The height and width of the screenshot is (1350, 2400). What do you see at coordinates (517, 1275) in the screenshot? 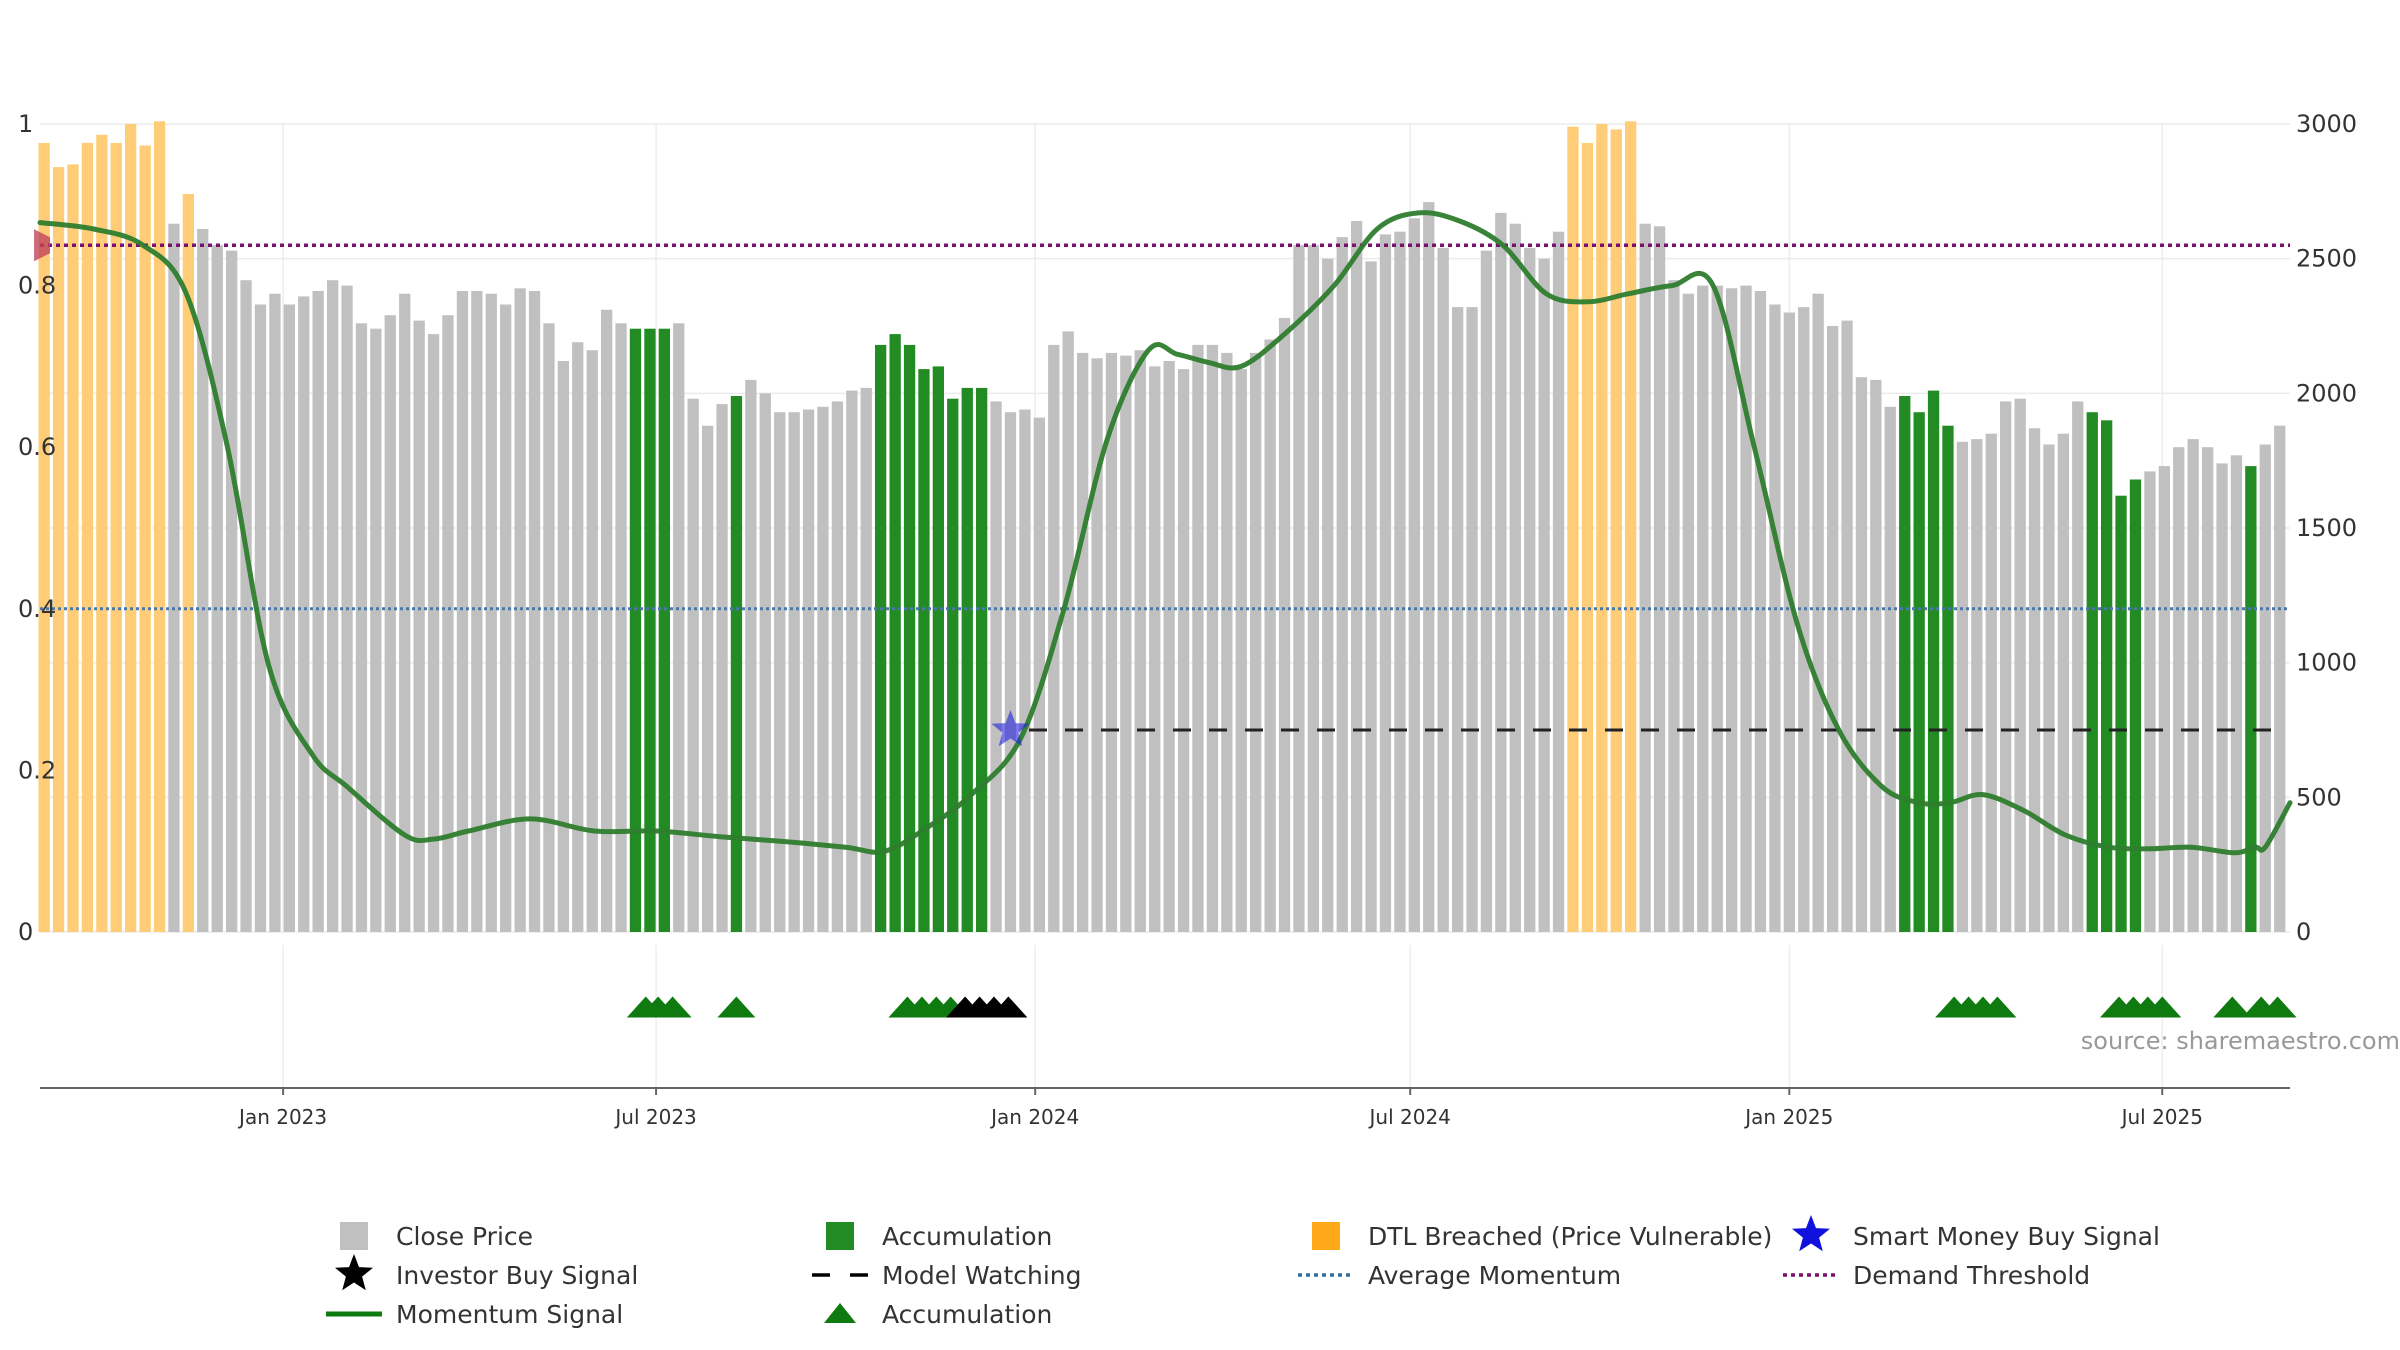
I see `legend-label: Investor Buy Signal` at bounding box center [517, 1275].